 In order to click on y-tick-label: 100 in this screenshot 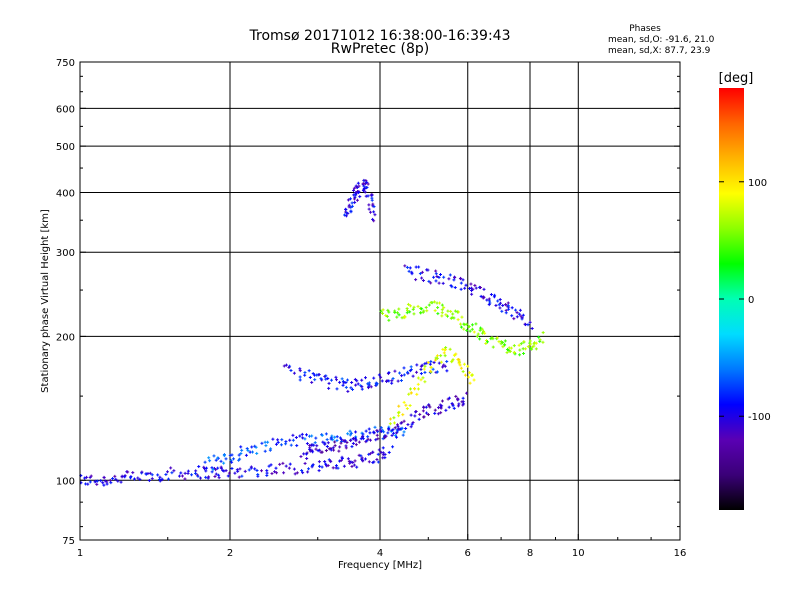, I will do `click(65, 481)`.